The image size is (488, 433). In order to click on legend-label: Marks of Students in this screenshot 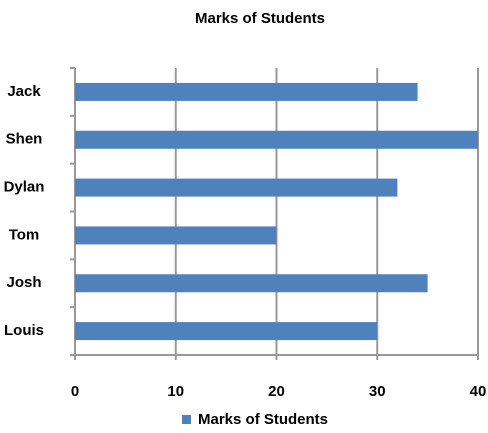, I will do `click(263, 419)`.